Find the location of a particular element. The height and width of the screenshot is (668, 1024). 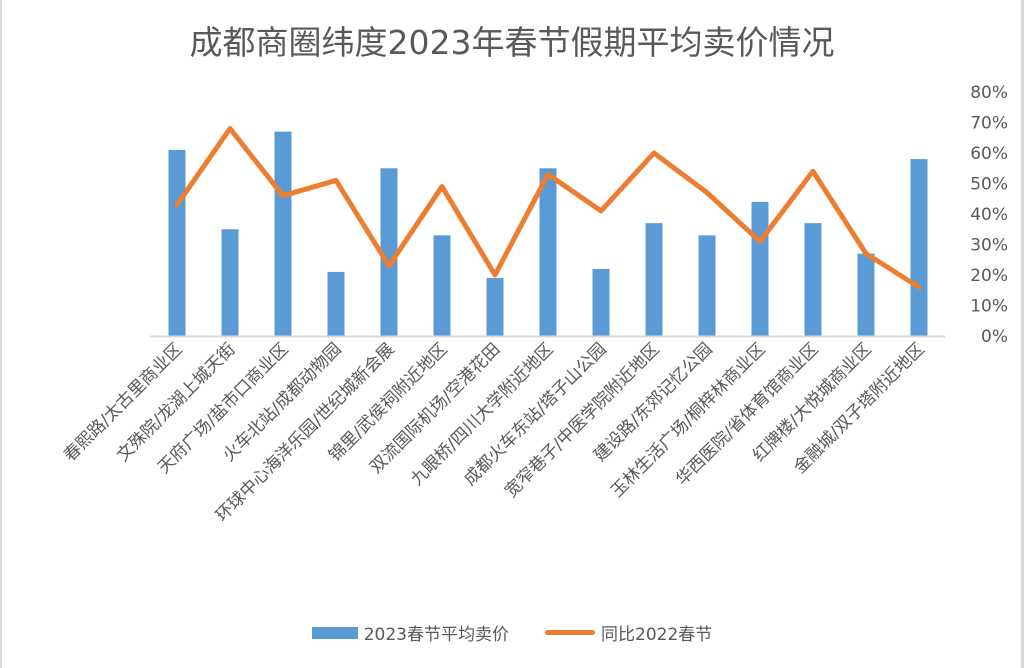

y-tick-label: 40% is located at coordinates (989, 215).